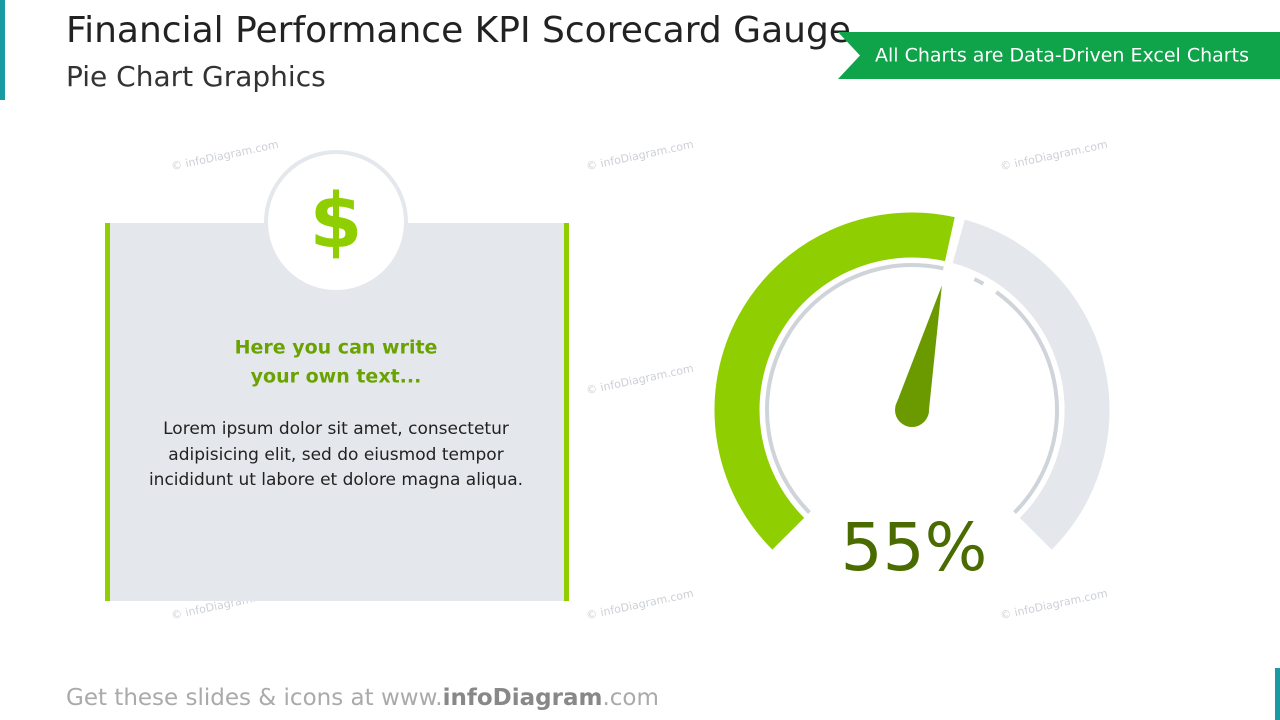  Describe the element at coordinates (254, 698) in the screenshot. I see `footer-prefix: Get these slides & icons at www.` at that location.